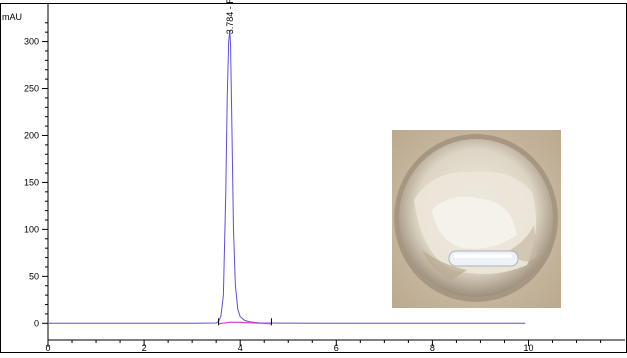 The width and height of the screenshot is (627, 358). Describe the element at coordinates (245, 163) in the screenshot. I see `marks: 3.784 - RDX` at that location.